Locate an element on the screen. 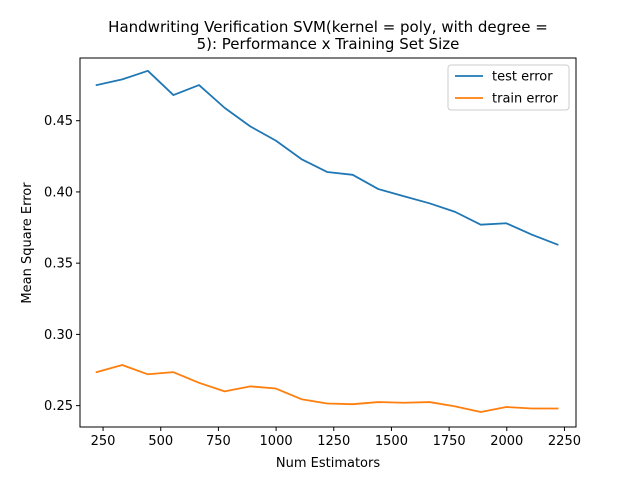  x-tick-label: 2000 is located at coordinates (506, 441).